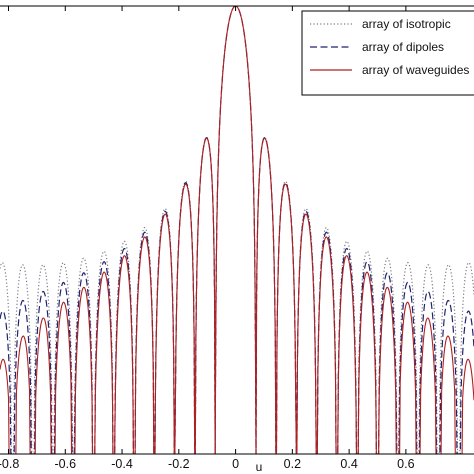 The width and height of the screenshot is (474, 474). Describe the element at coordinates (406, 24) in the screenshot. I see `legend-label-1: array of isotropic` at that location.